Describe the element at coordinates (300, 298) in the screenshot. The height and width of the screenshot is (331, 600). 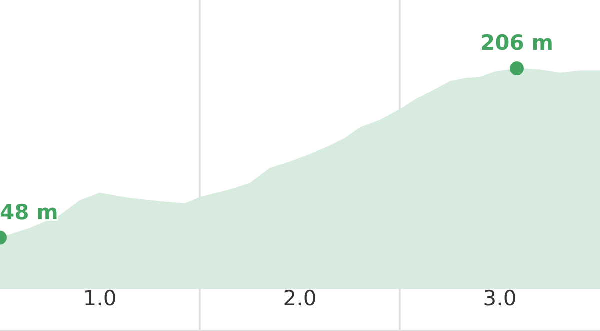
I see `x-tick-label: 2.0` at that location.